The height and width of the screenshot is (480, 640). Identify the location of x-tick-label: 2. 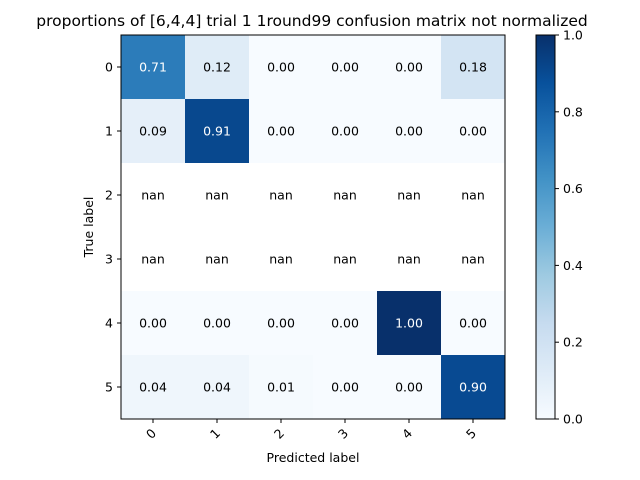
(279, 434).